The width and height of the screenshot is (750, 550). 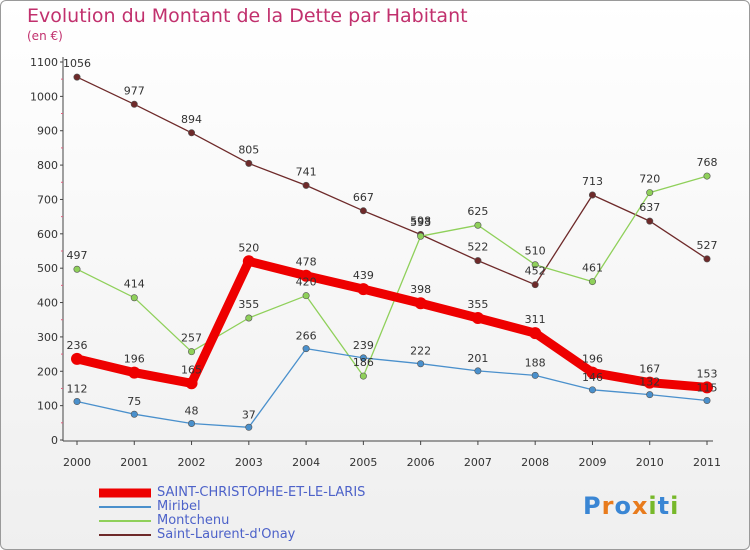 I want to click on x-tick-label: 2011, so click(x=707, y=462).